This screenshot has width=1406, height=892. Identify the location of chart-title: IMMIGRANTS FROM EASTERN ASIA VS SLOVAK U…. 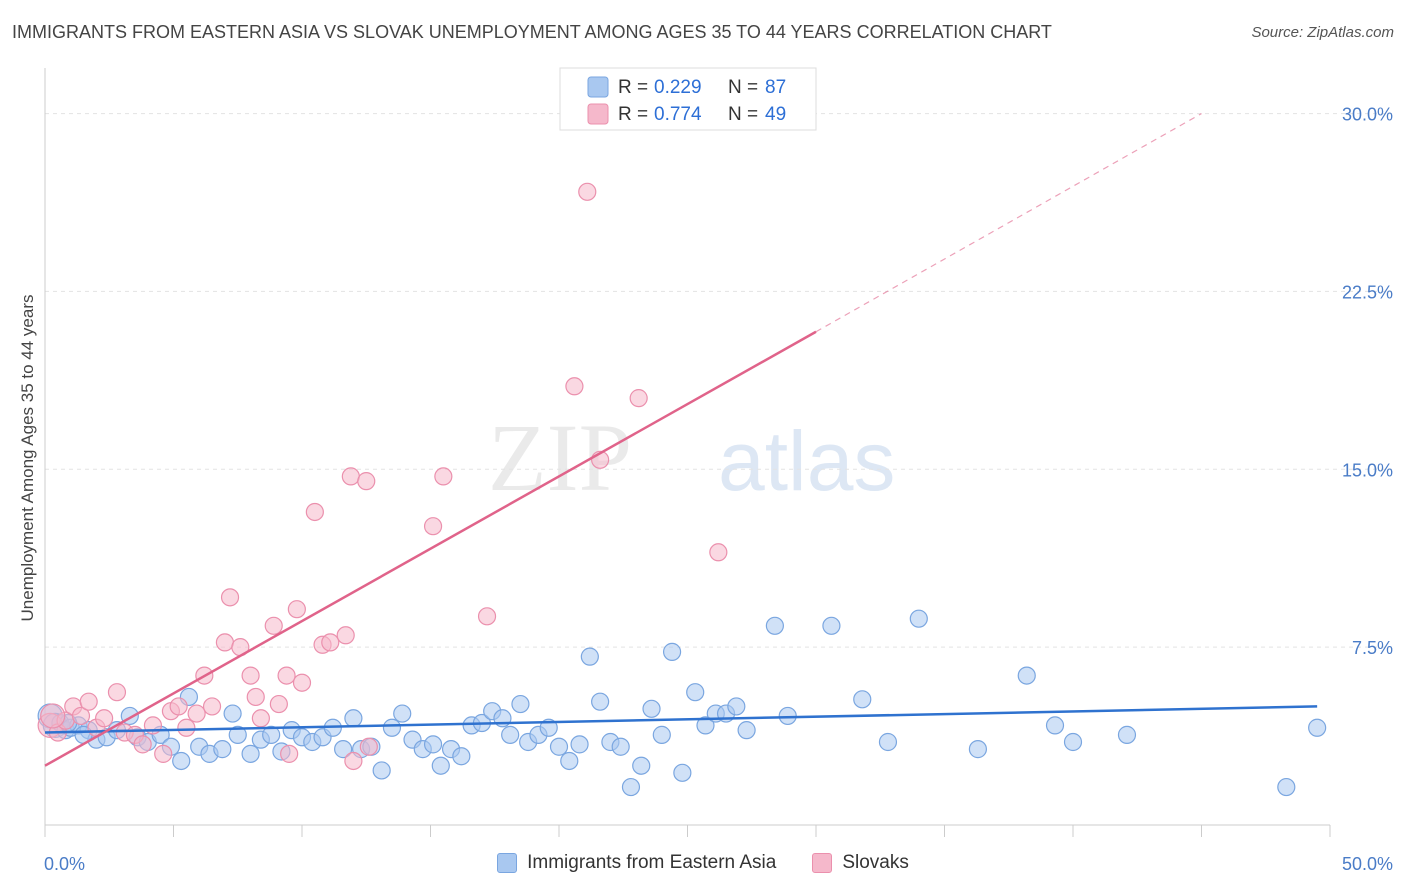
(532, 32).